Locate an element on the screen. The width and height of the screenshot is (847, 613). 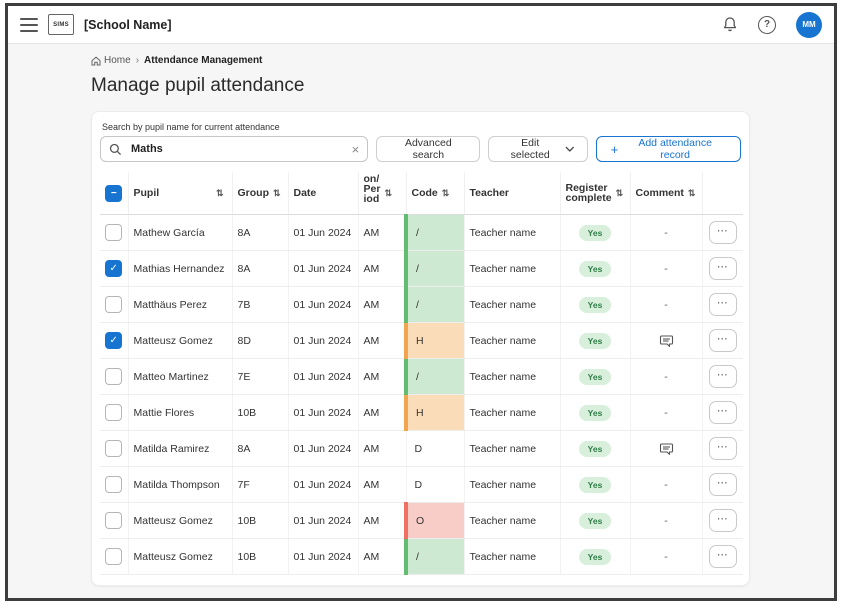
column-header-actions is located at coordinates (722, 193).